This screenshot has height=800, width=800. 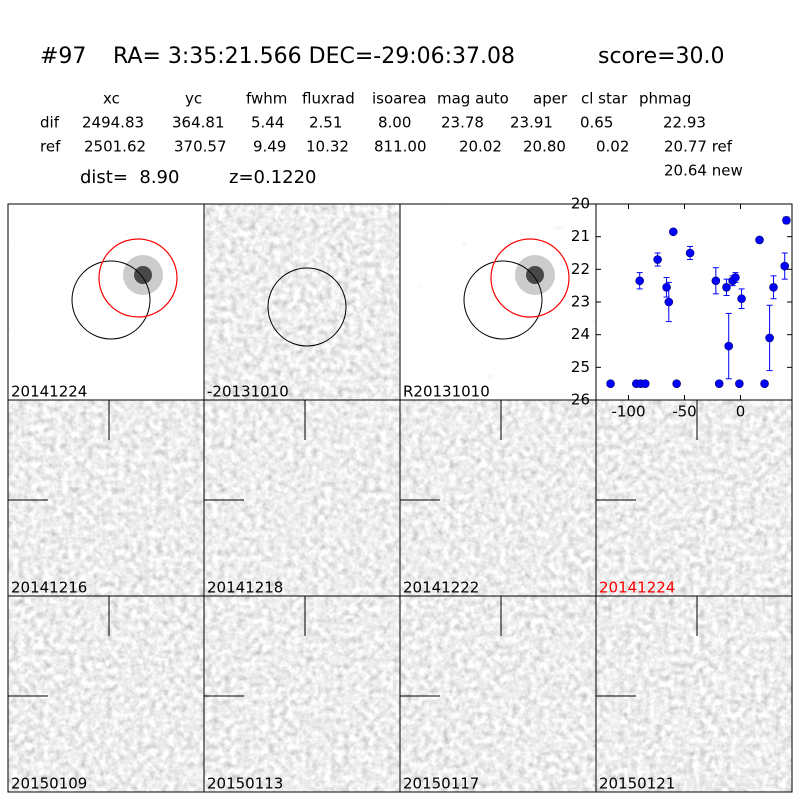 I want to click on column-header: aper, so click(x=550, y=99).